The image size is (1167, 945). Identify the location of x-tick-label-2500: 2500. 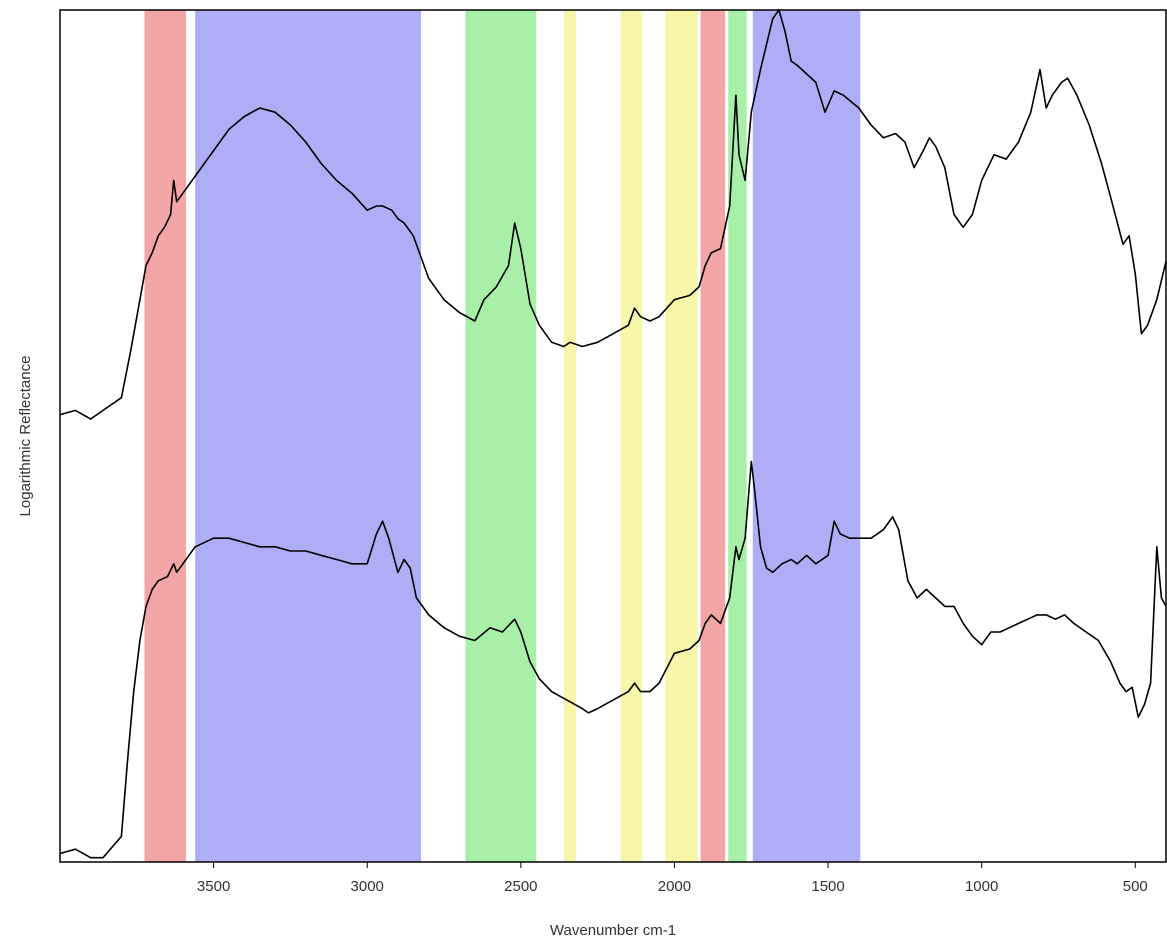
(520, 886).